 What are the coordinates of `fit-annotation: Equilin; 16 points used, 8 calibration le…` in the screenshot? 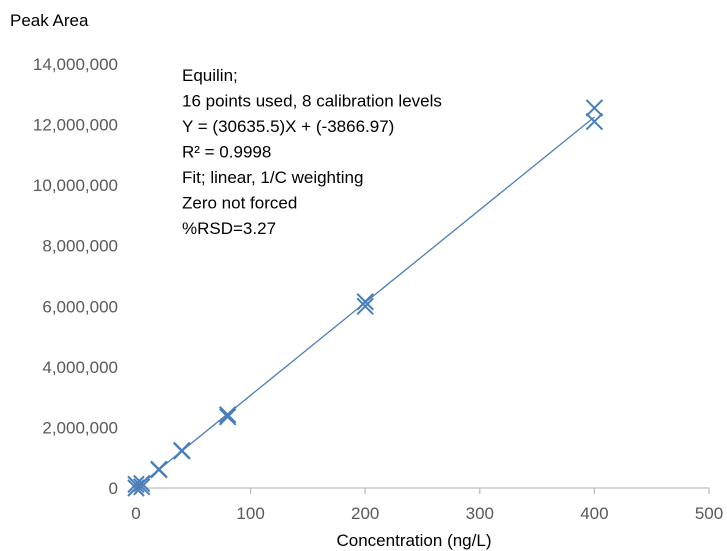 It's located at (312, 152).